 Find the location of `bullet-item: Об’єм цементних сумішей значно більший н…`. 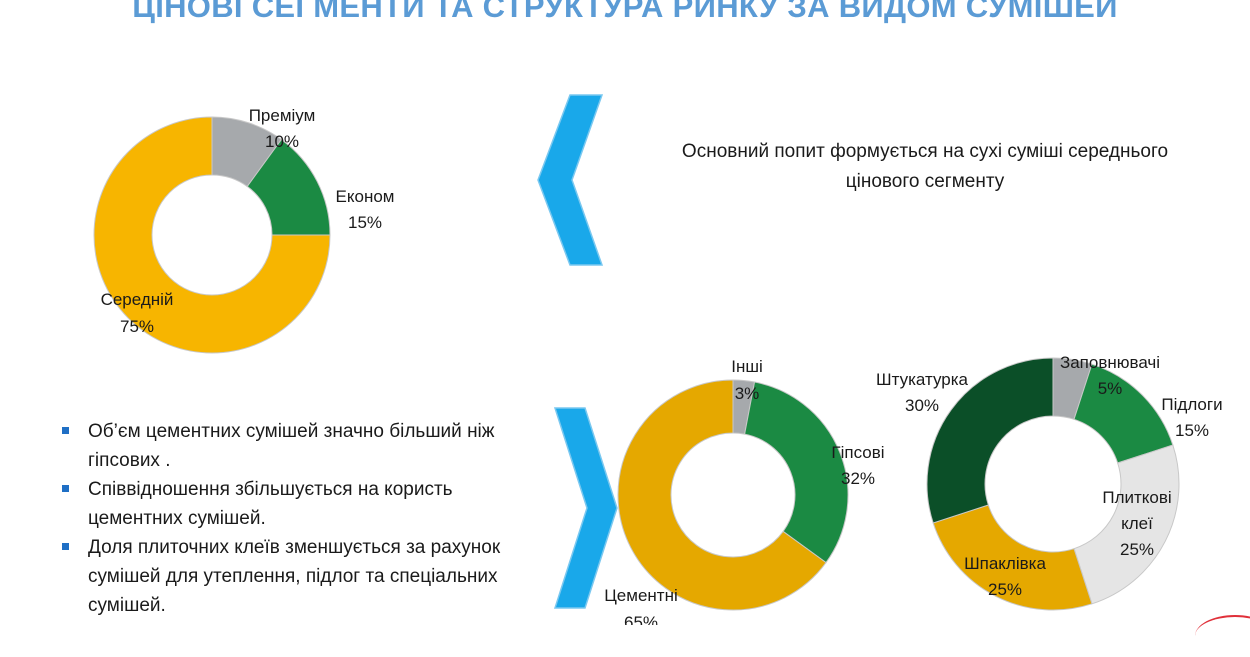

bullet-item: Об’єм цементних сумішей значно більший н… is located at coordinates (302, 446).